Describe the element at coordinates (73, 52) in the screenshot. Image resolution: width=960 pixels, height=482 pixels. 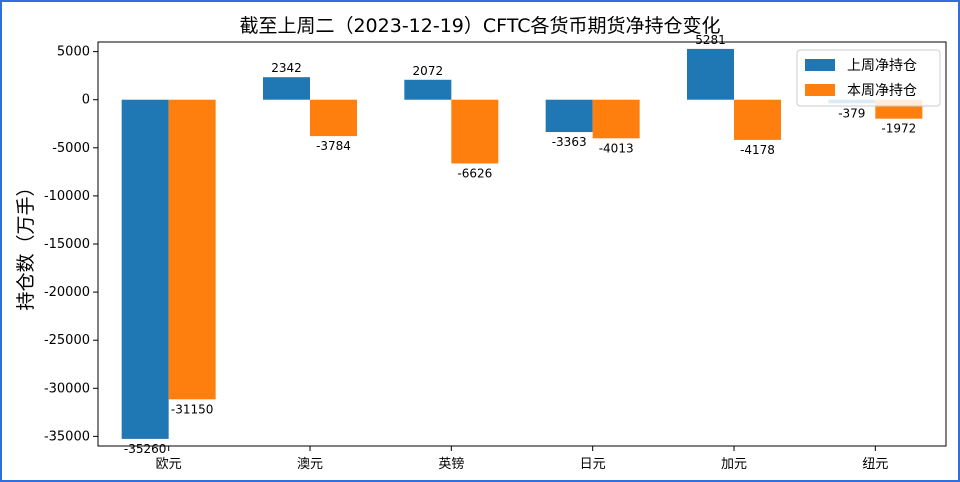
I see `y-tick-label: 5000` at that location.